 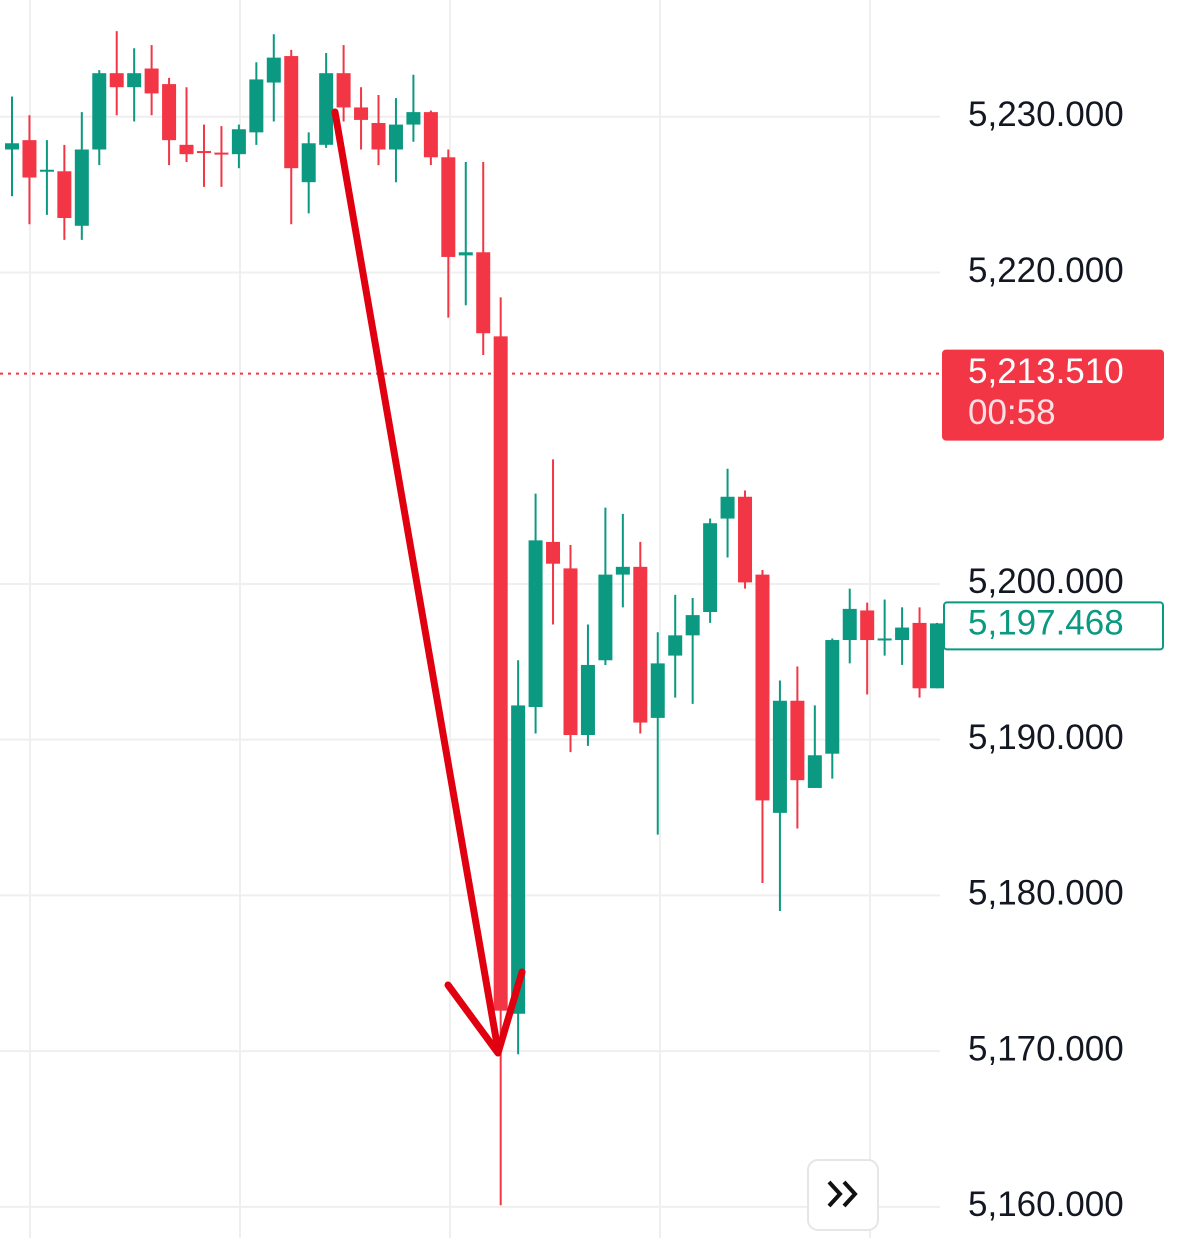 What do you see at coordinates (1046, 371) in the screenshot?
I see `last-price-label: 5,213.510` at bounding box center [1046, 371].